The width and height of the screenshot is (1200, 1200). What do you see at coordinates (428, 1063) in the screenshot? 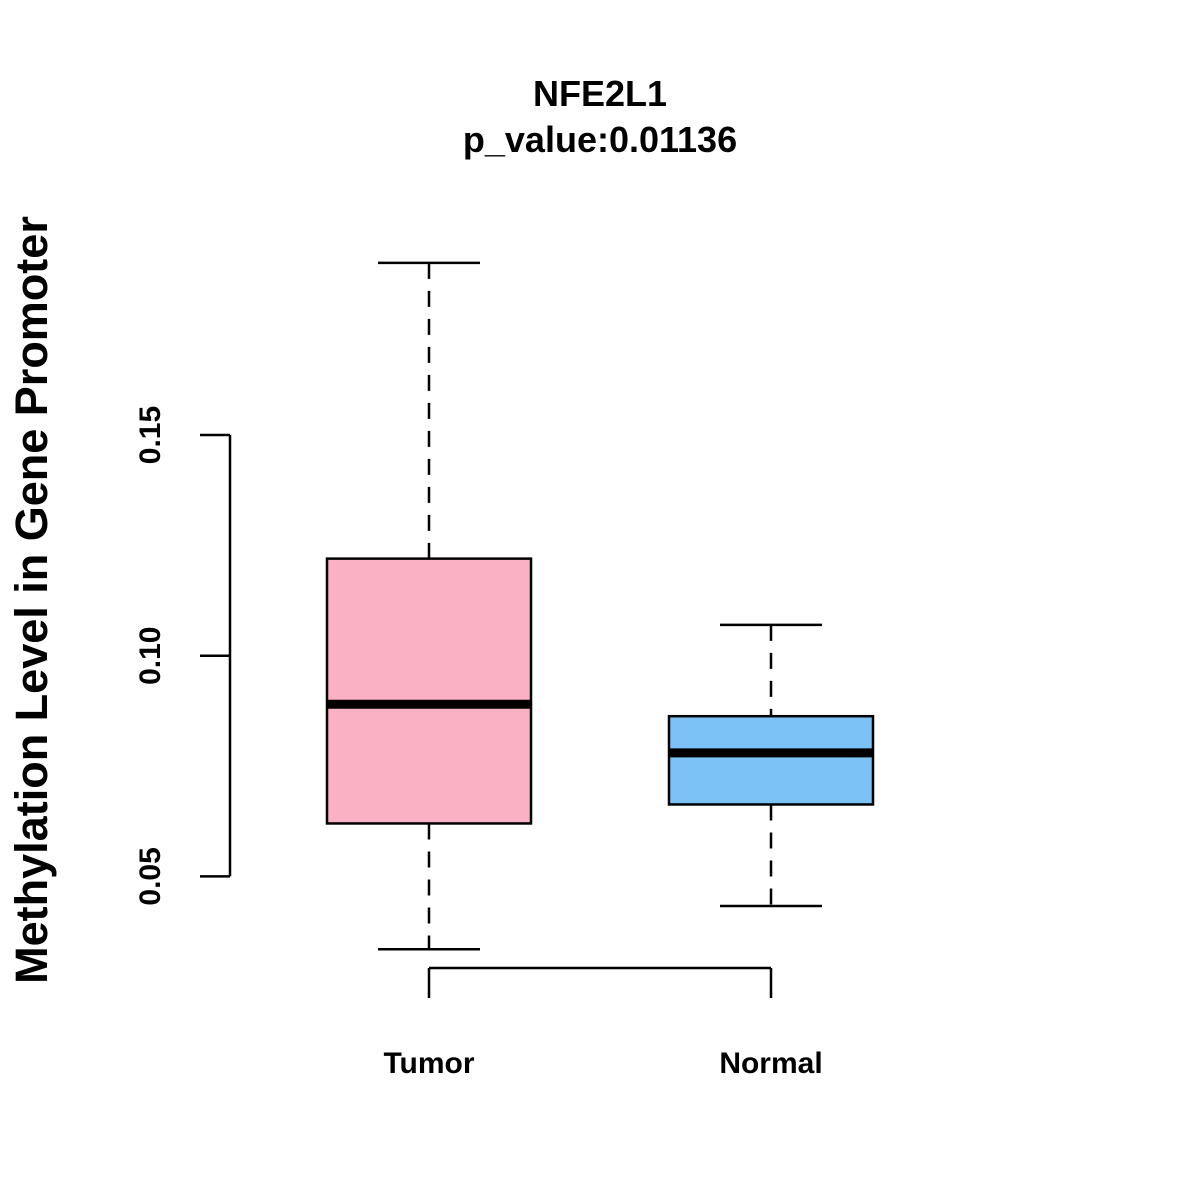
I see `x-tick-label: Tumor` at bounding box center [428, 1063].